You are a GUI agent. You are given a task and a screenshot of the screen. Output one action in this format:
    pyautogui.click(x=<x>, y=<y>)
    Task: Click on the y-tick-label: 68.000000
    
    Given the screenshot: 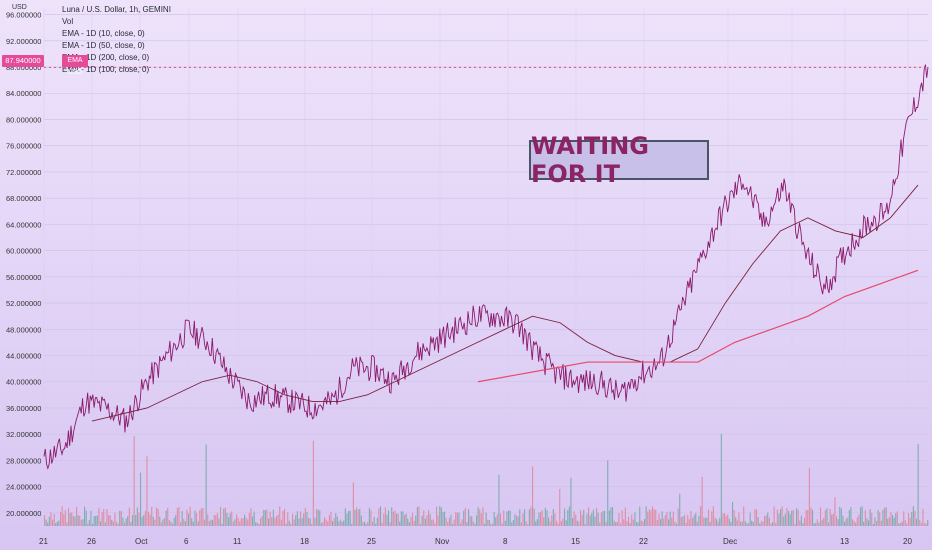 What is the action you would take?
    pyautogui.click(x=23, y=198)
    